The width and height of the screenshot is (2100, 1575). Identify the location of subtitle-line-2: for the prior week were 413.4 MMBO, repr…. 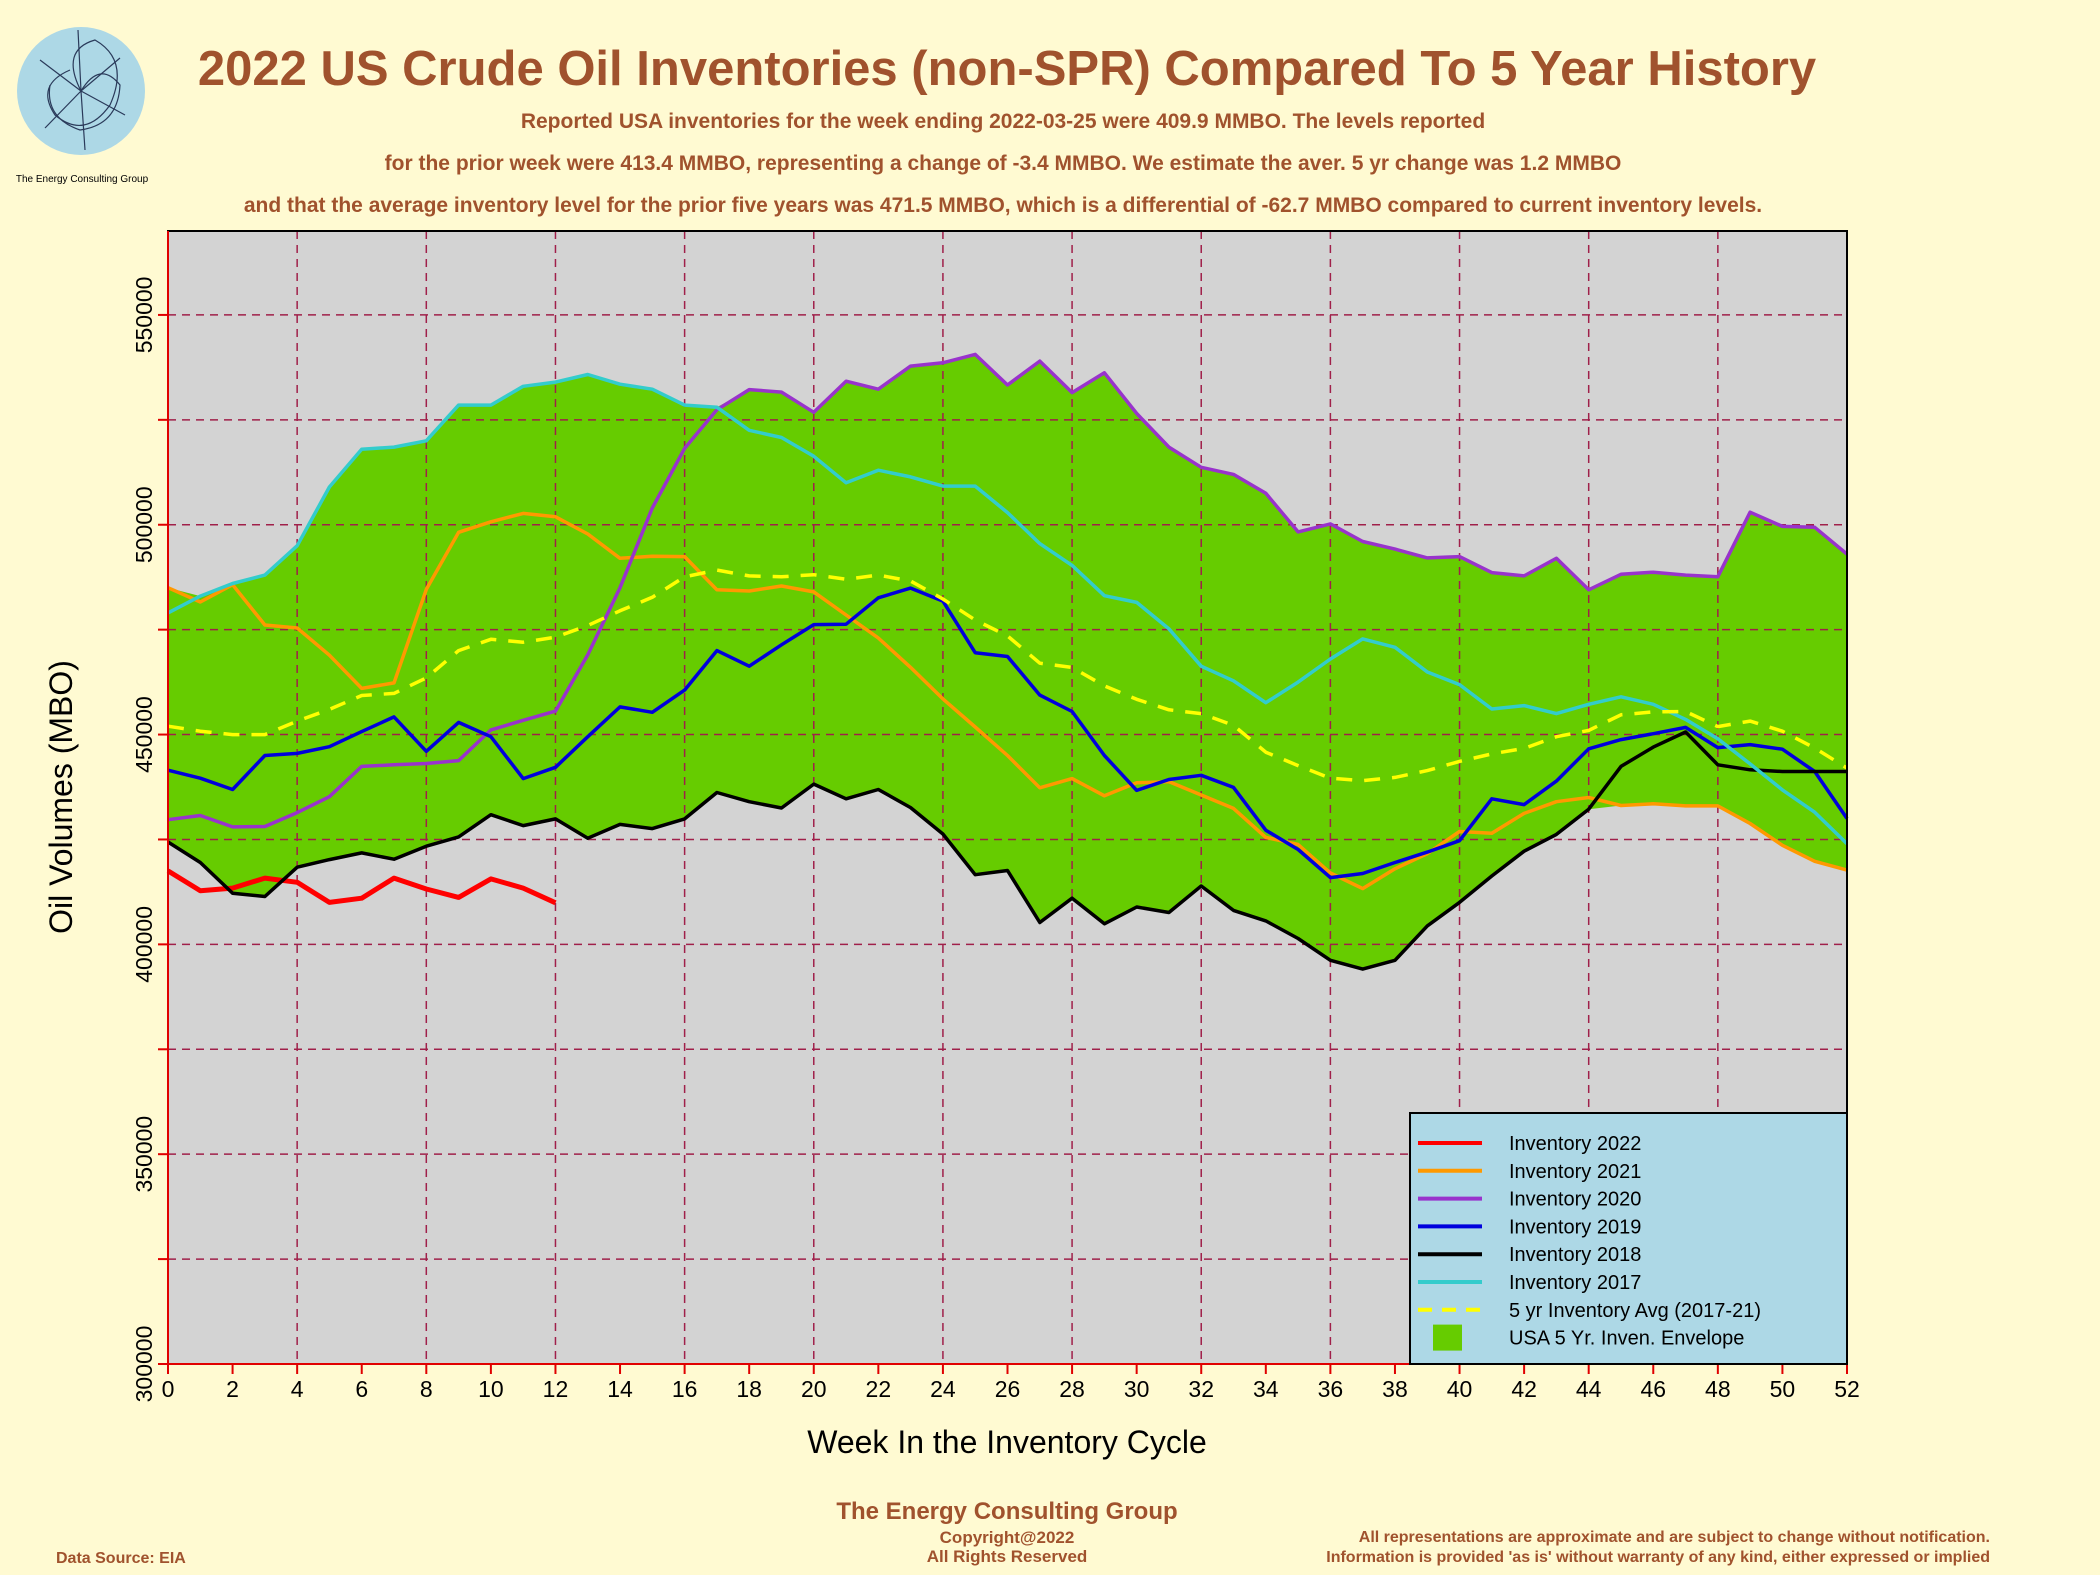
(1003, 163).